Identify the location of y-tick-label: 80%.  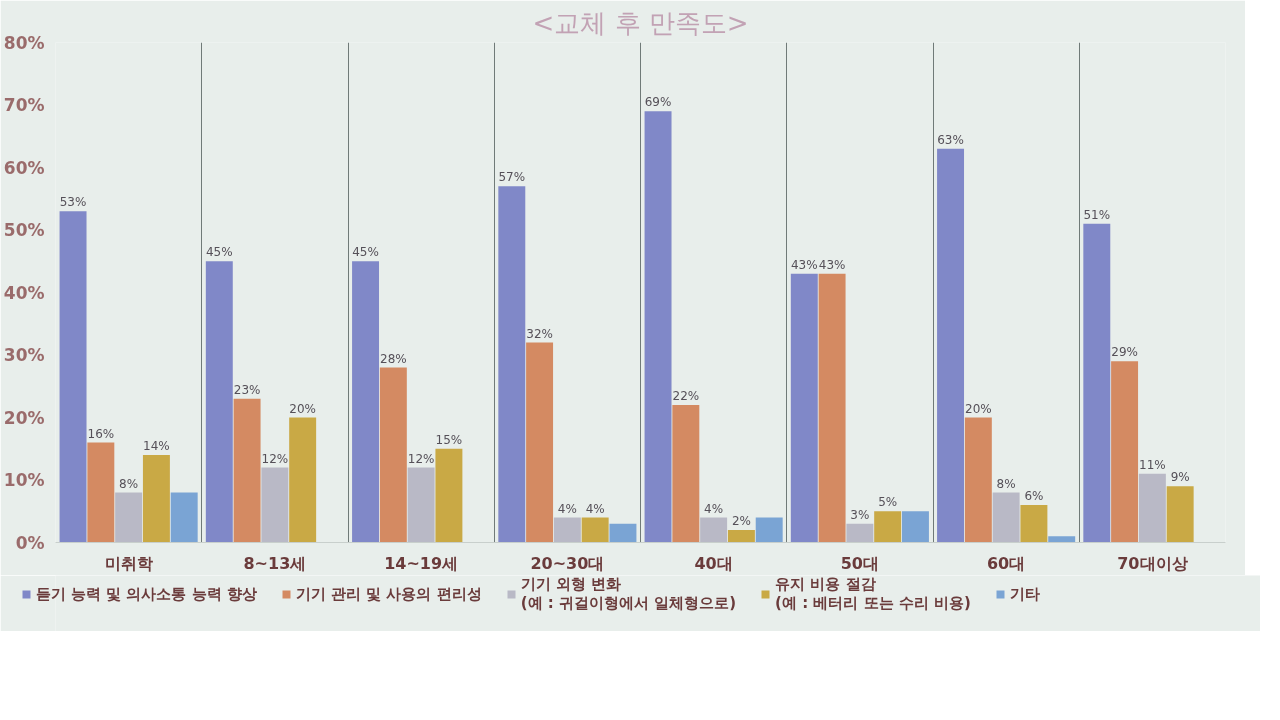
(24, 42).